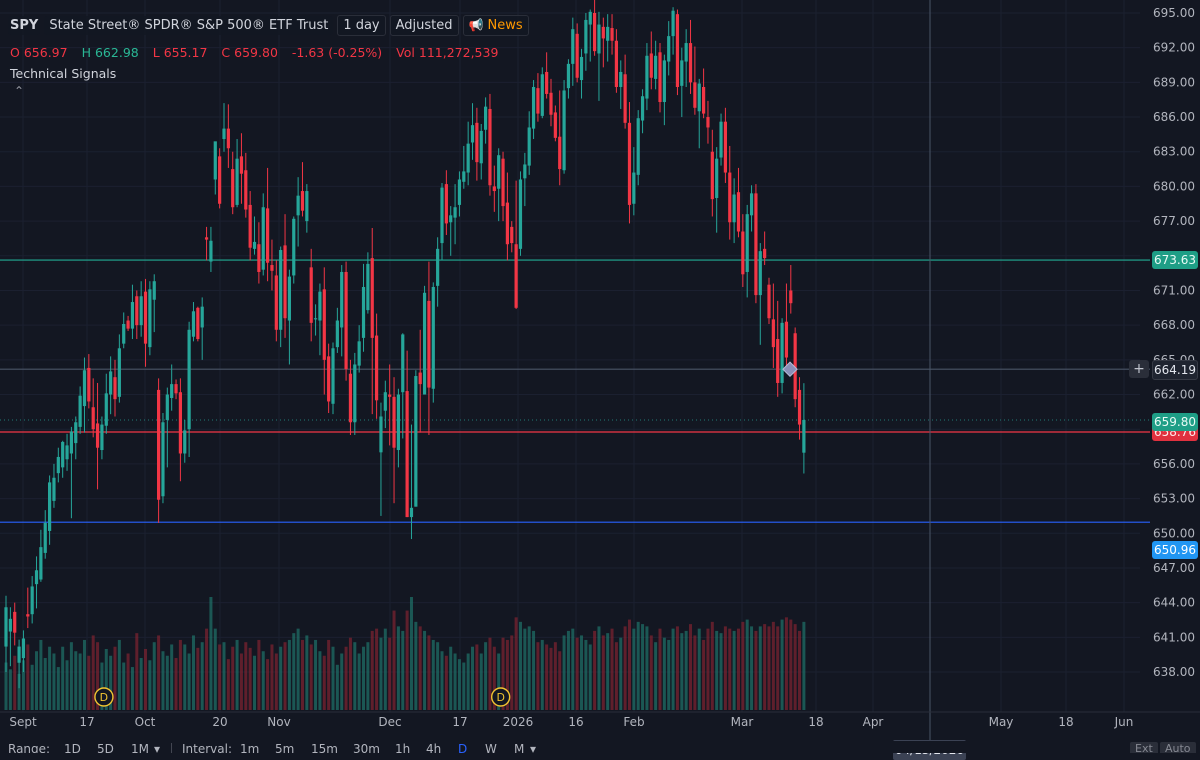 The height and width of the screenshot is (760, 1200). What do you see at coordinates (1139, 369) in the screenshot?
I see `plus-icon: +` at bounding box center [1139, 369].